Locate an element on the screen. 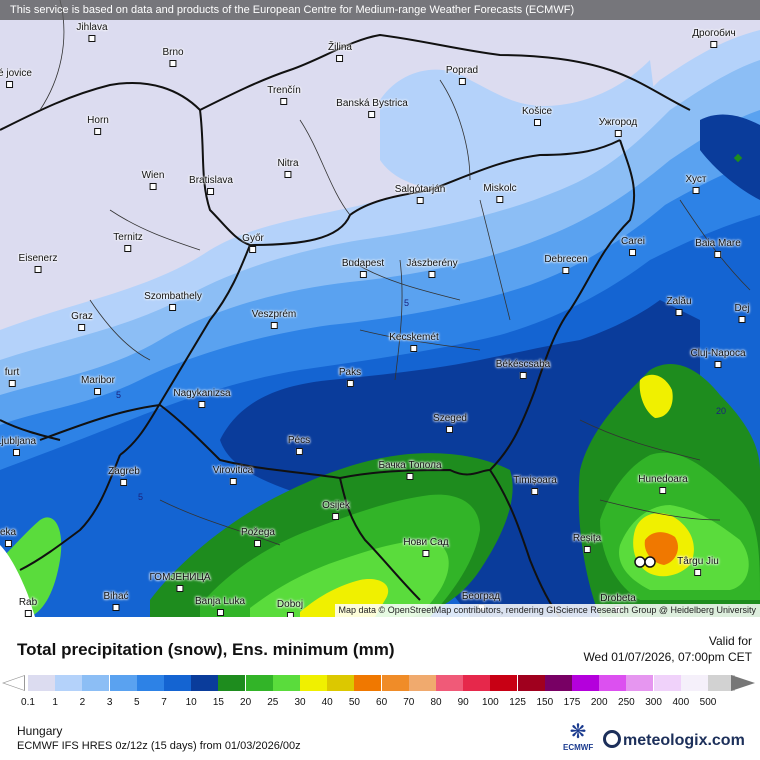 The image size is (760, 760). legend-tick: 50 is located at coordinates (354, 702).